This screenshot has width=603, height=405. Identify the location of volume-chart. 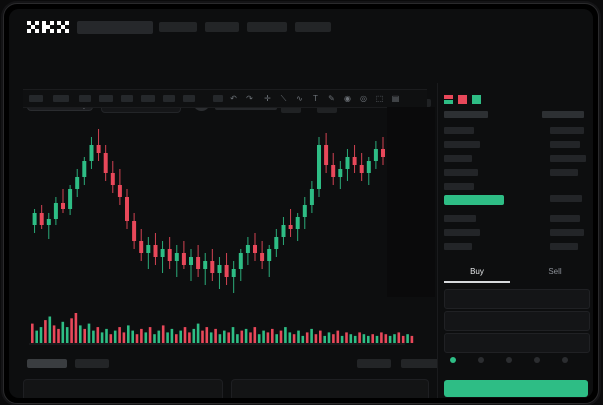
(225, 329).